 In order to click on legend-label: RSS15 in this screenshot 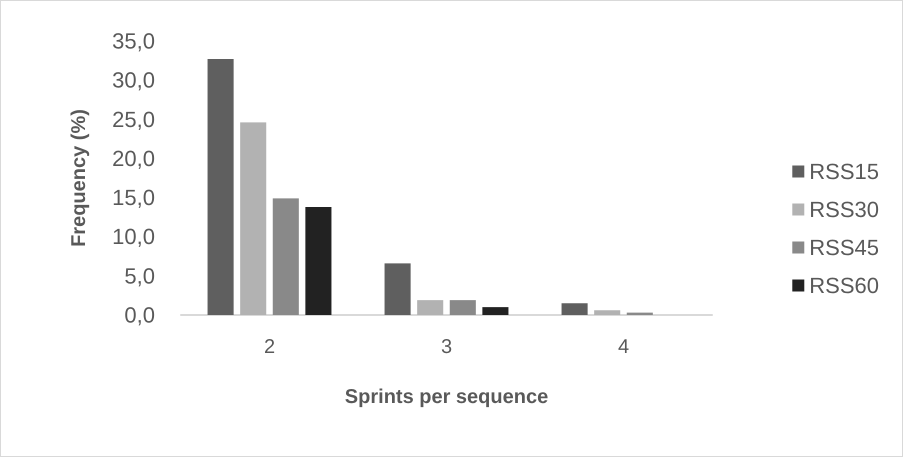, I will do `click(844, 171)`.